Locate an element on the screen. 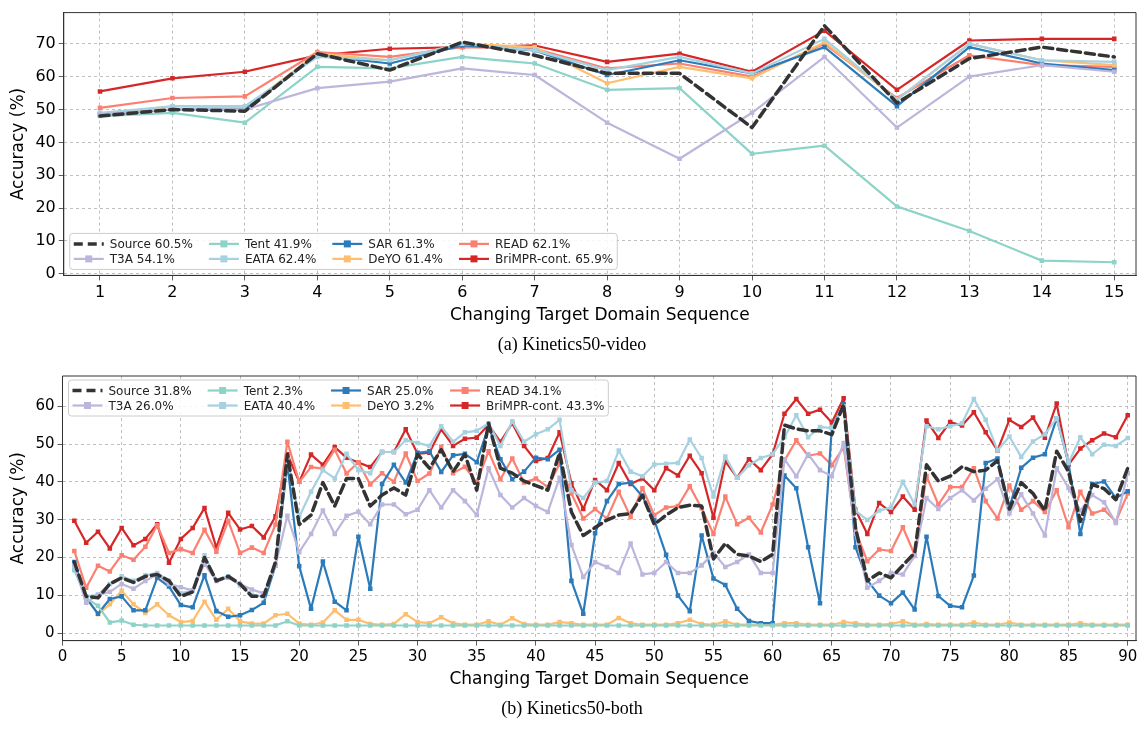 The width and height of the screenshot is (1144, 743). x-tick-label: 65 is located at coordinates (832, 656).